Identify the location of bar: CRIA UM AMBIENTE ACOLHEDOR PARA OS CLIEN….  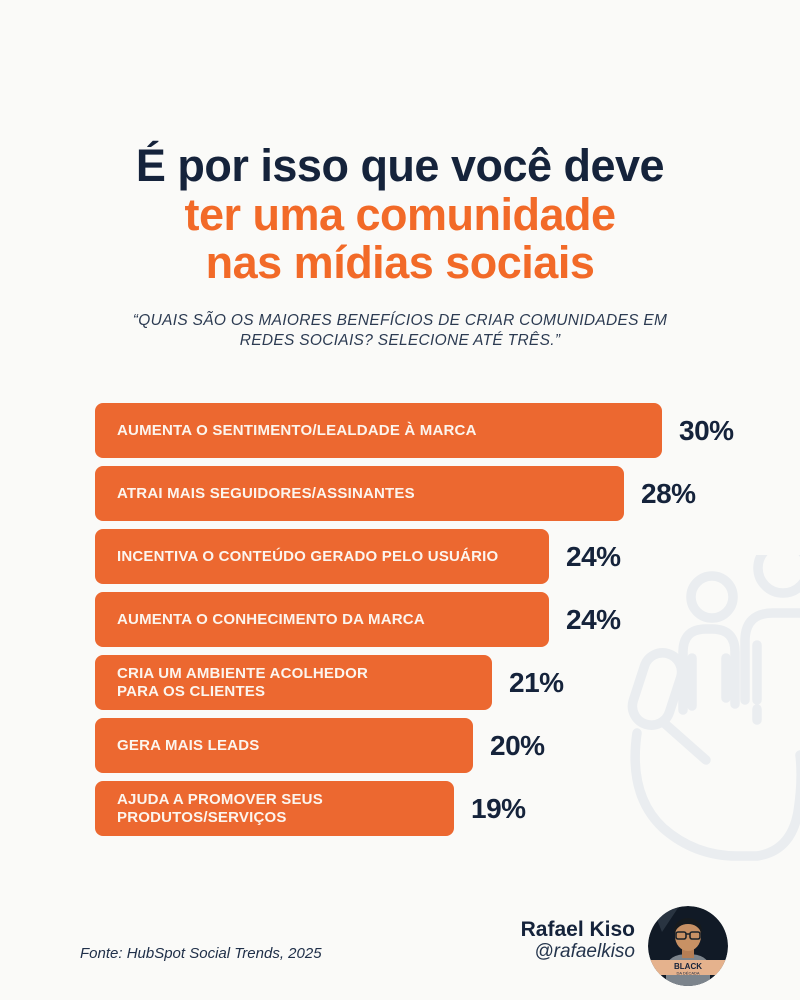
(293, 682).